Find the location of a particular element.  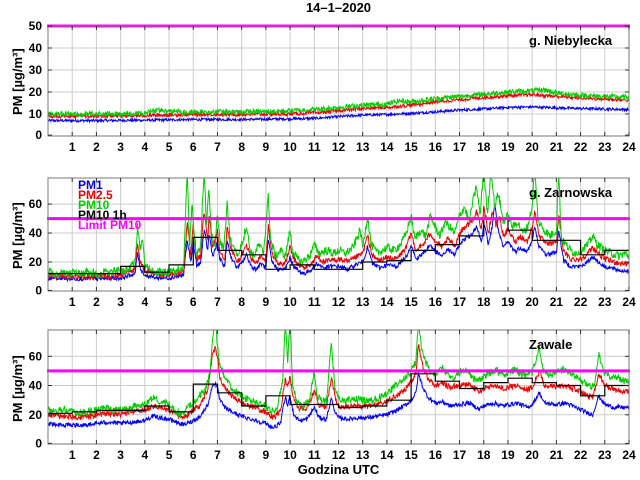

y-tick-label: 10 is located at coordinates (36, 114).